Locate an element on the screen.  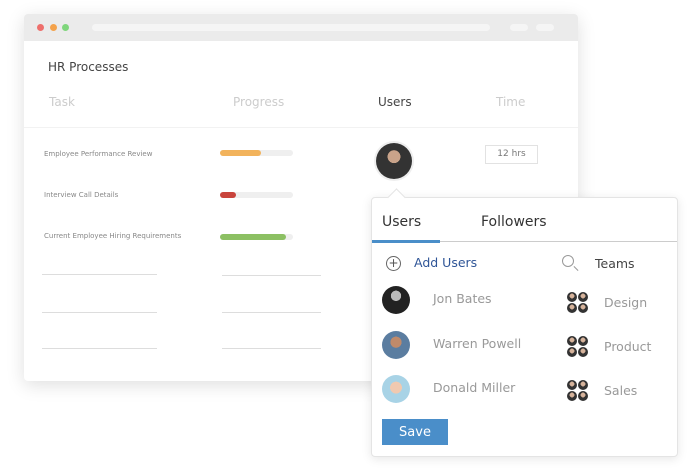
tab-followers: Followers is located at coordinates (514, 222).